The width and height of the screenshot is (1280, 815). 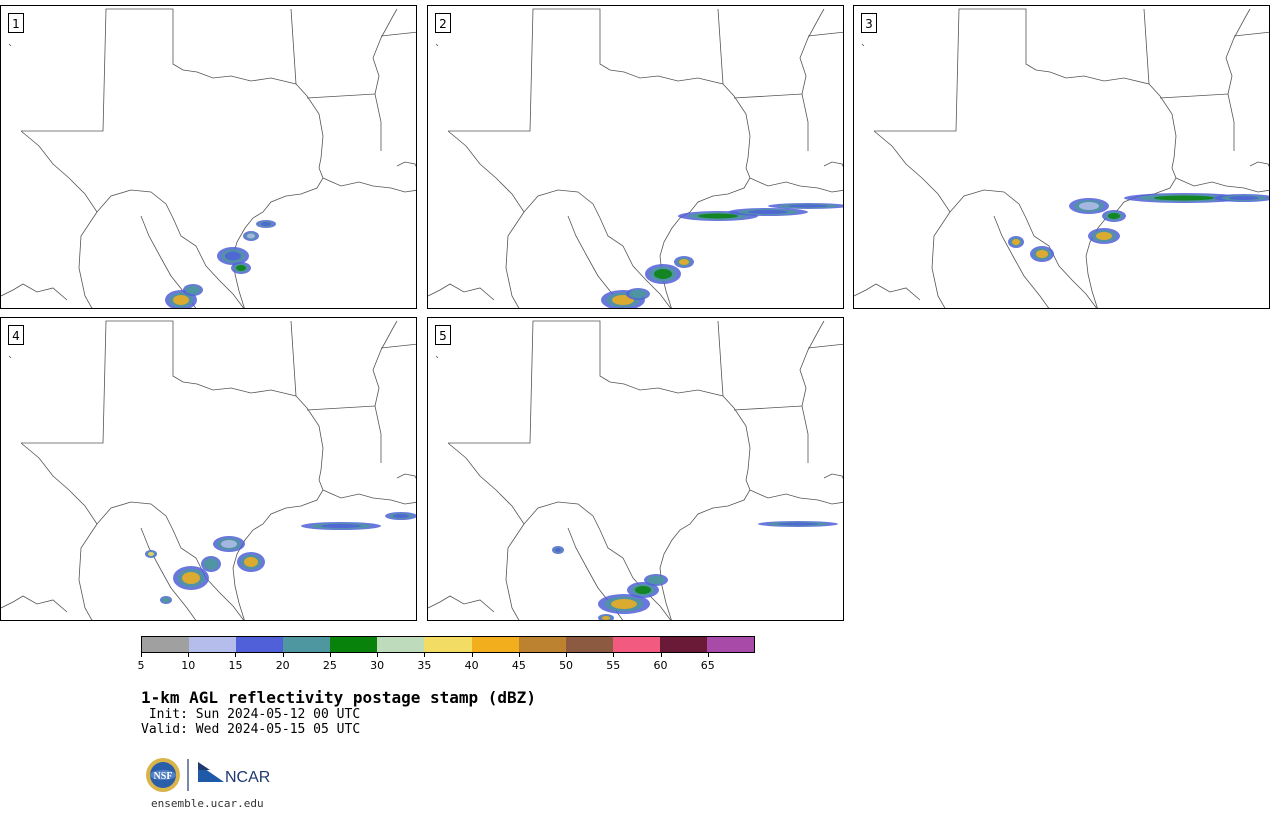 I want to click on colorbar-tick-label: 5, so click(x=141, y=665).